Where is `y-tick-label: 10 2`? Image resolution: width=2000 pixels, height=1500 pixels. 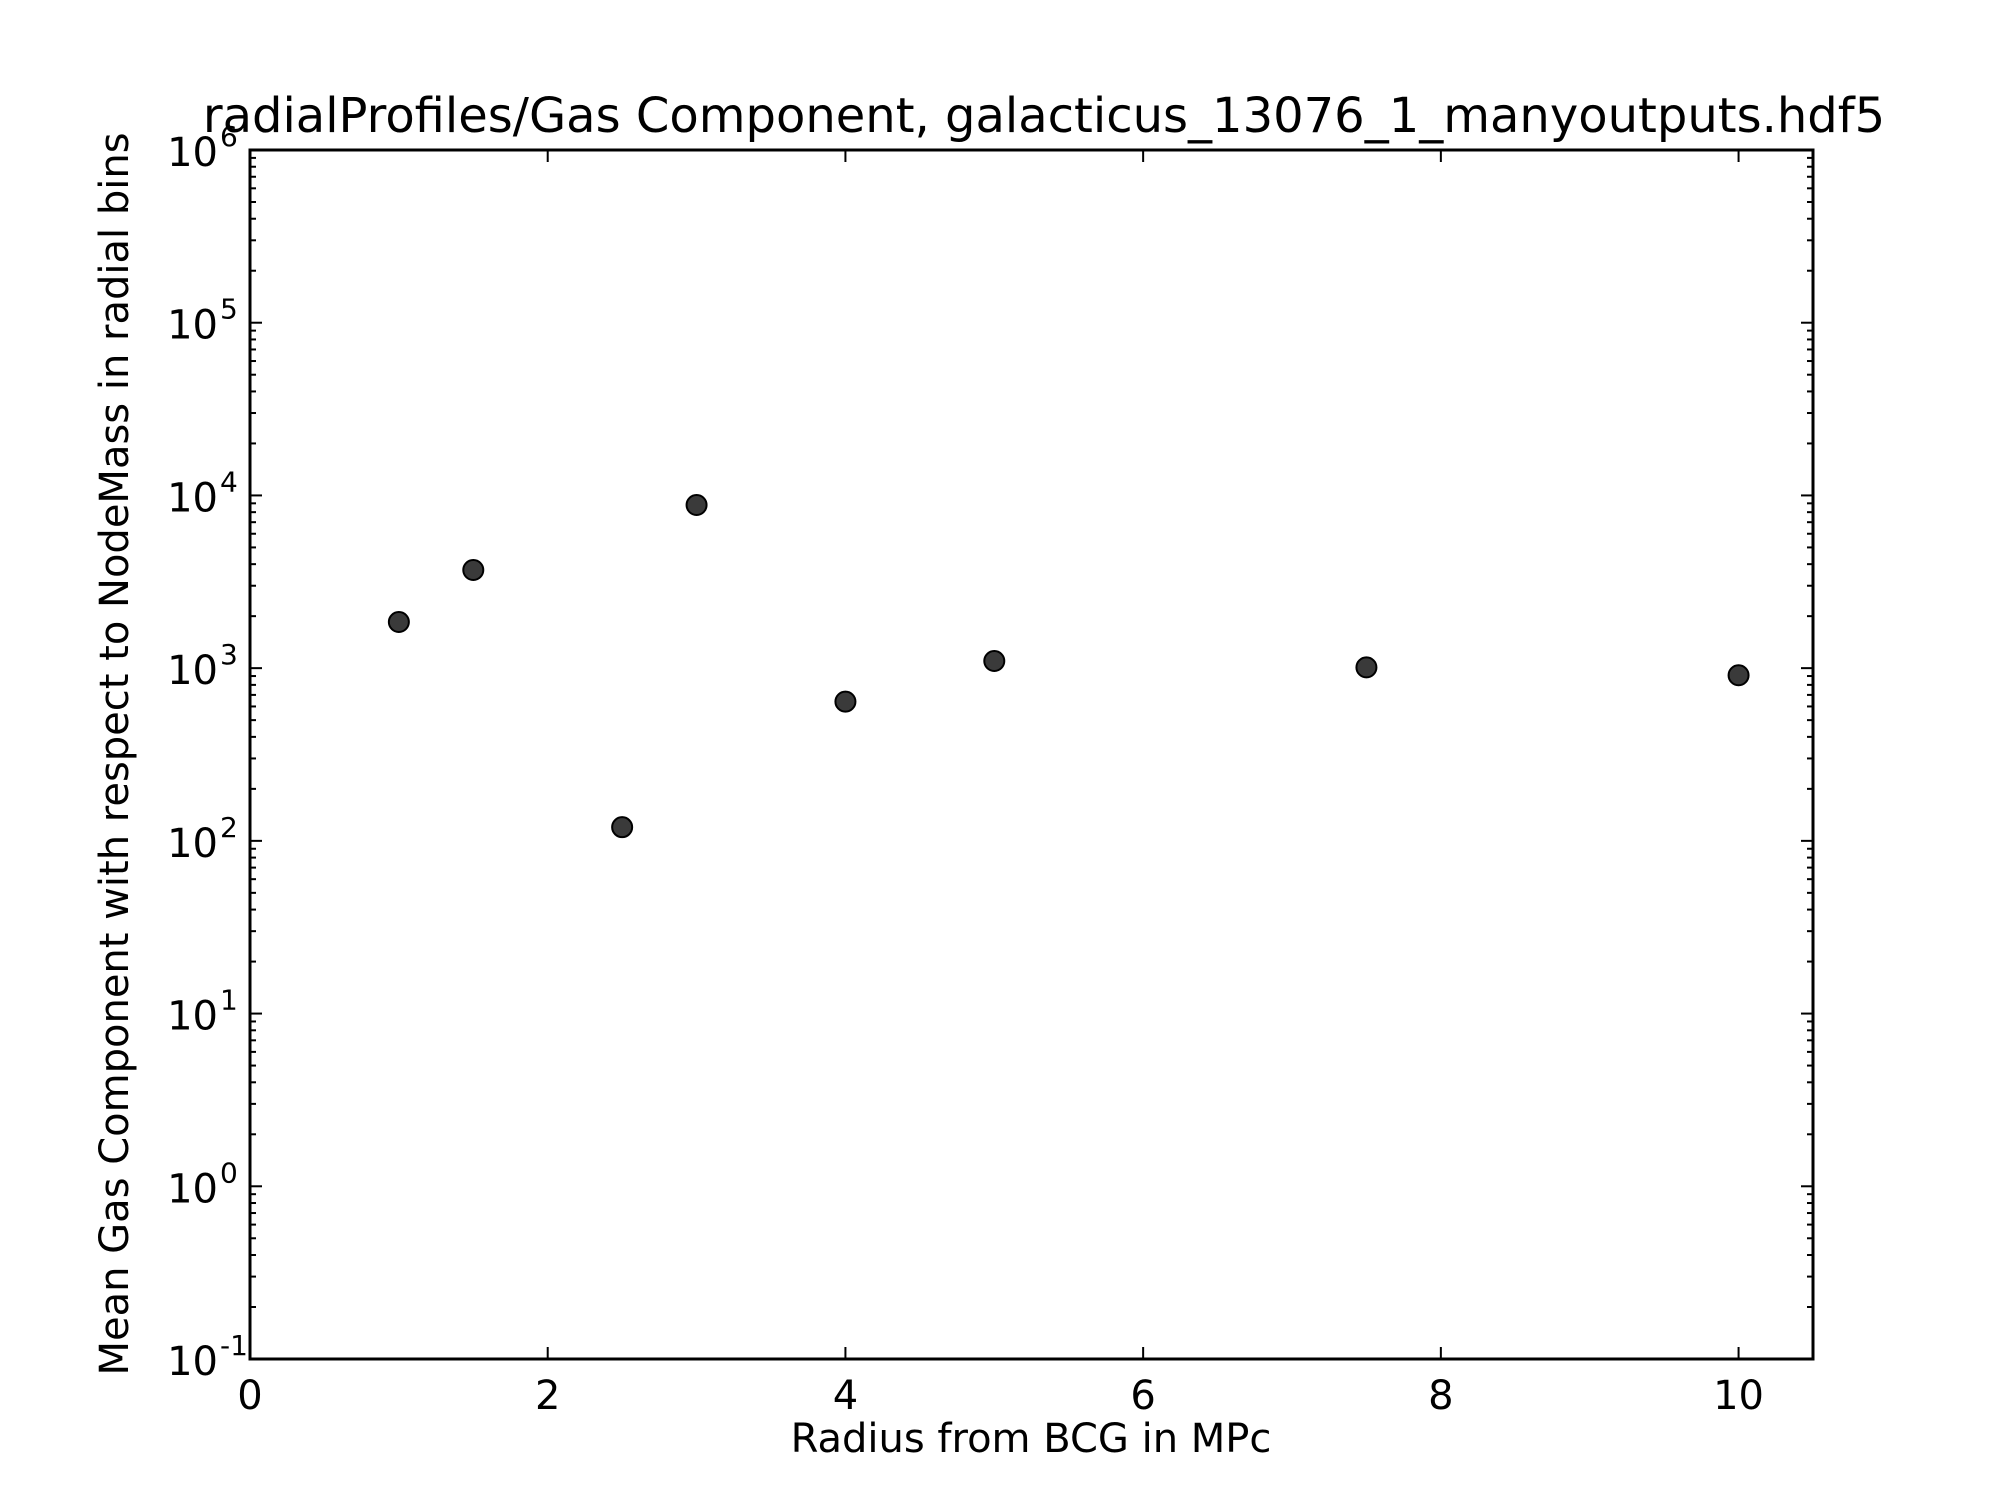 y-tick-label: 10 2 is located at coordinates (202, 839).